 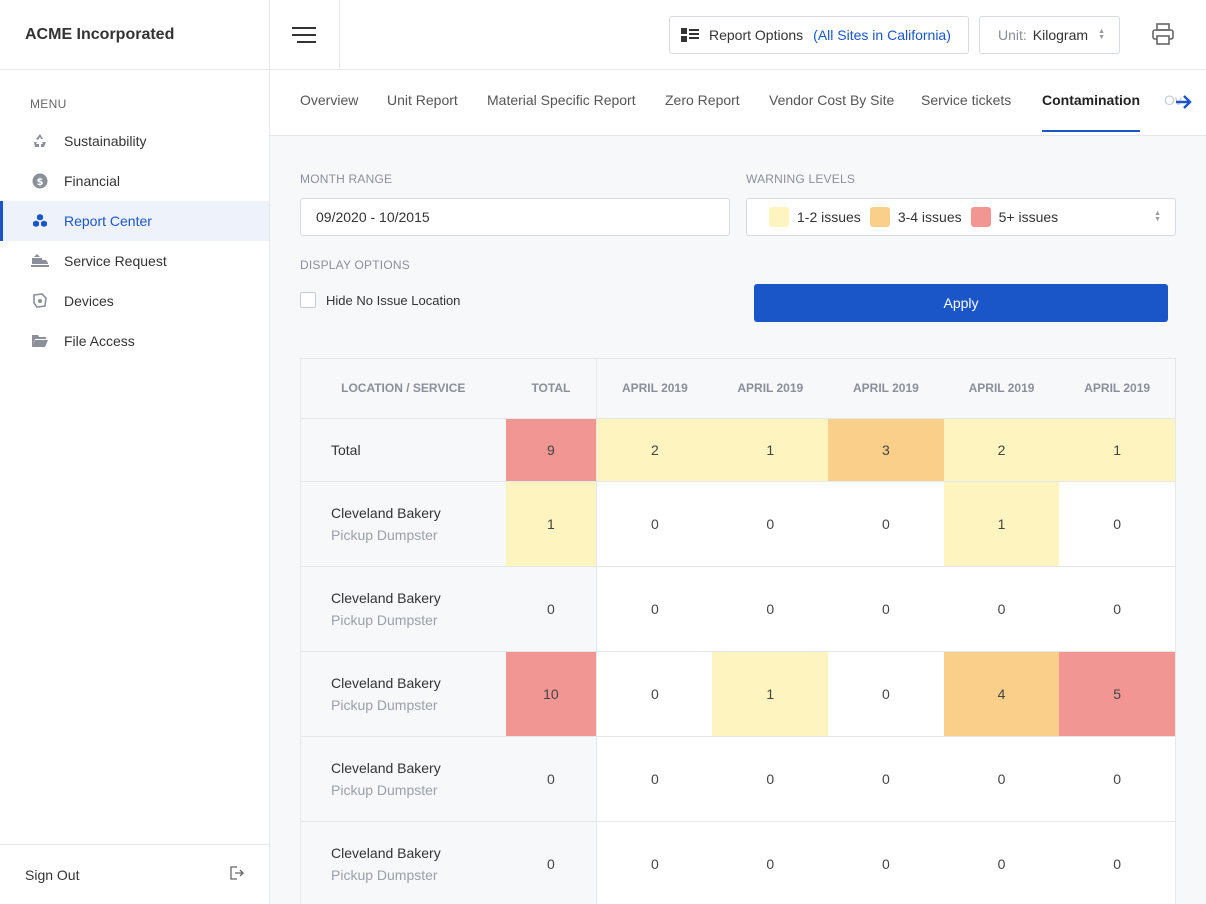 What do you see at coordinates (403, 450) in the screenshot?
I see `location-cell: Total` at bounding box center [403, 450].